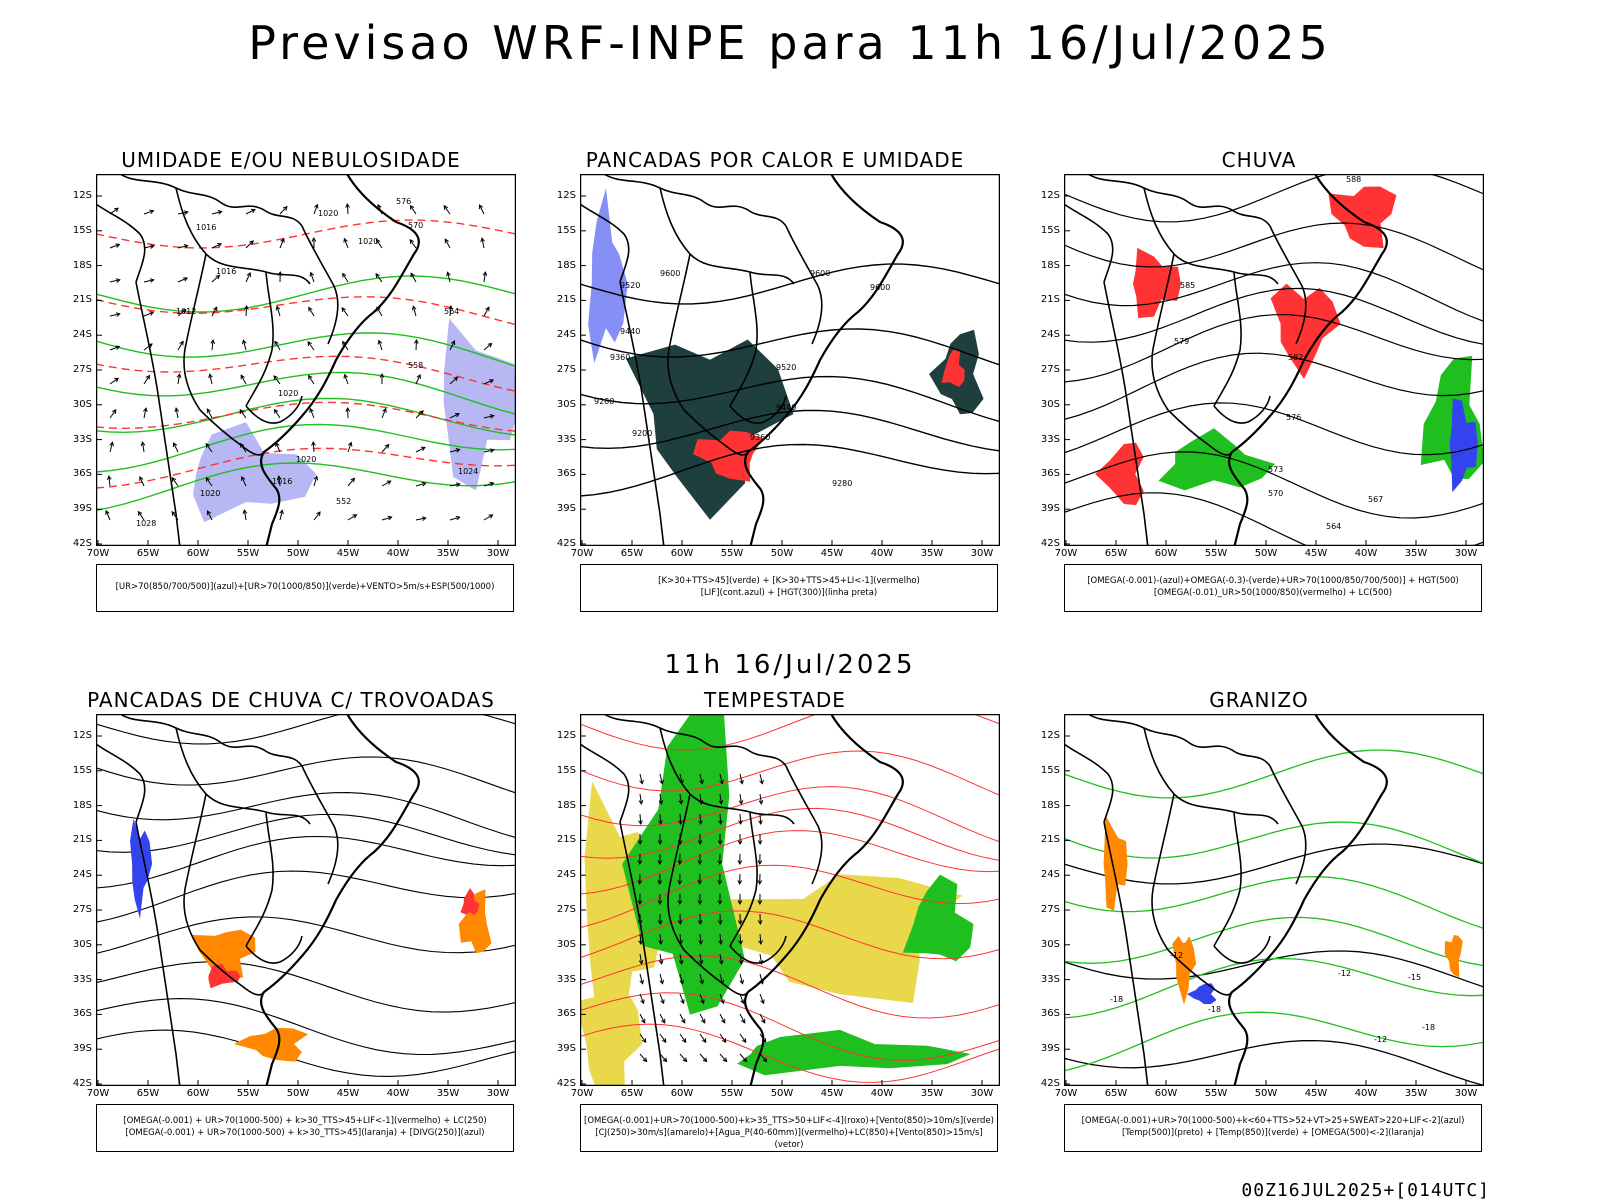 Image resolution: width=1600 pixels, height=1201 pixels. I want to click on lat-tick-label: 39S, so click(558, 508).